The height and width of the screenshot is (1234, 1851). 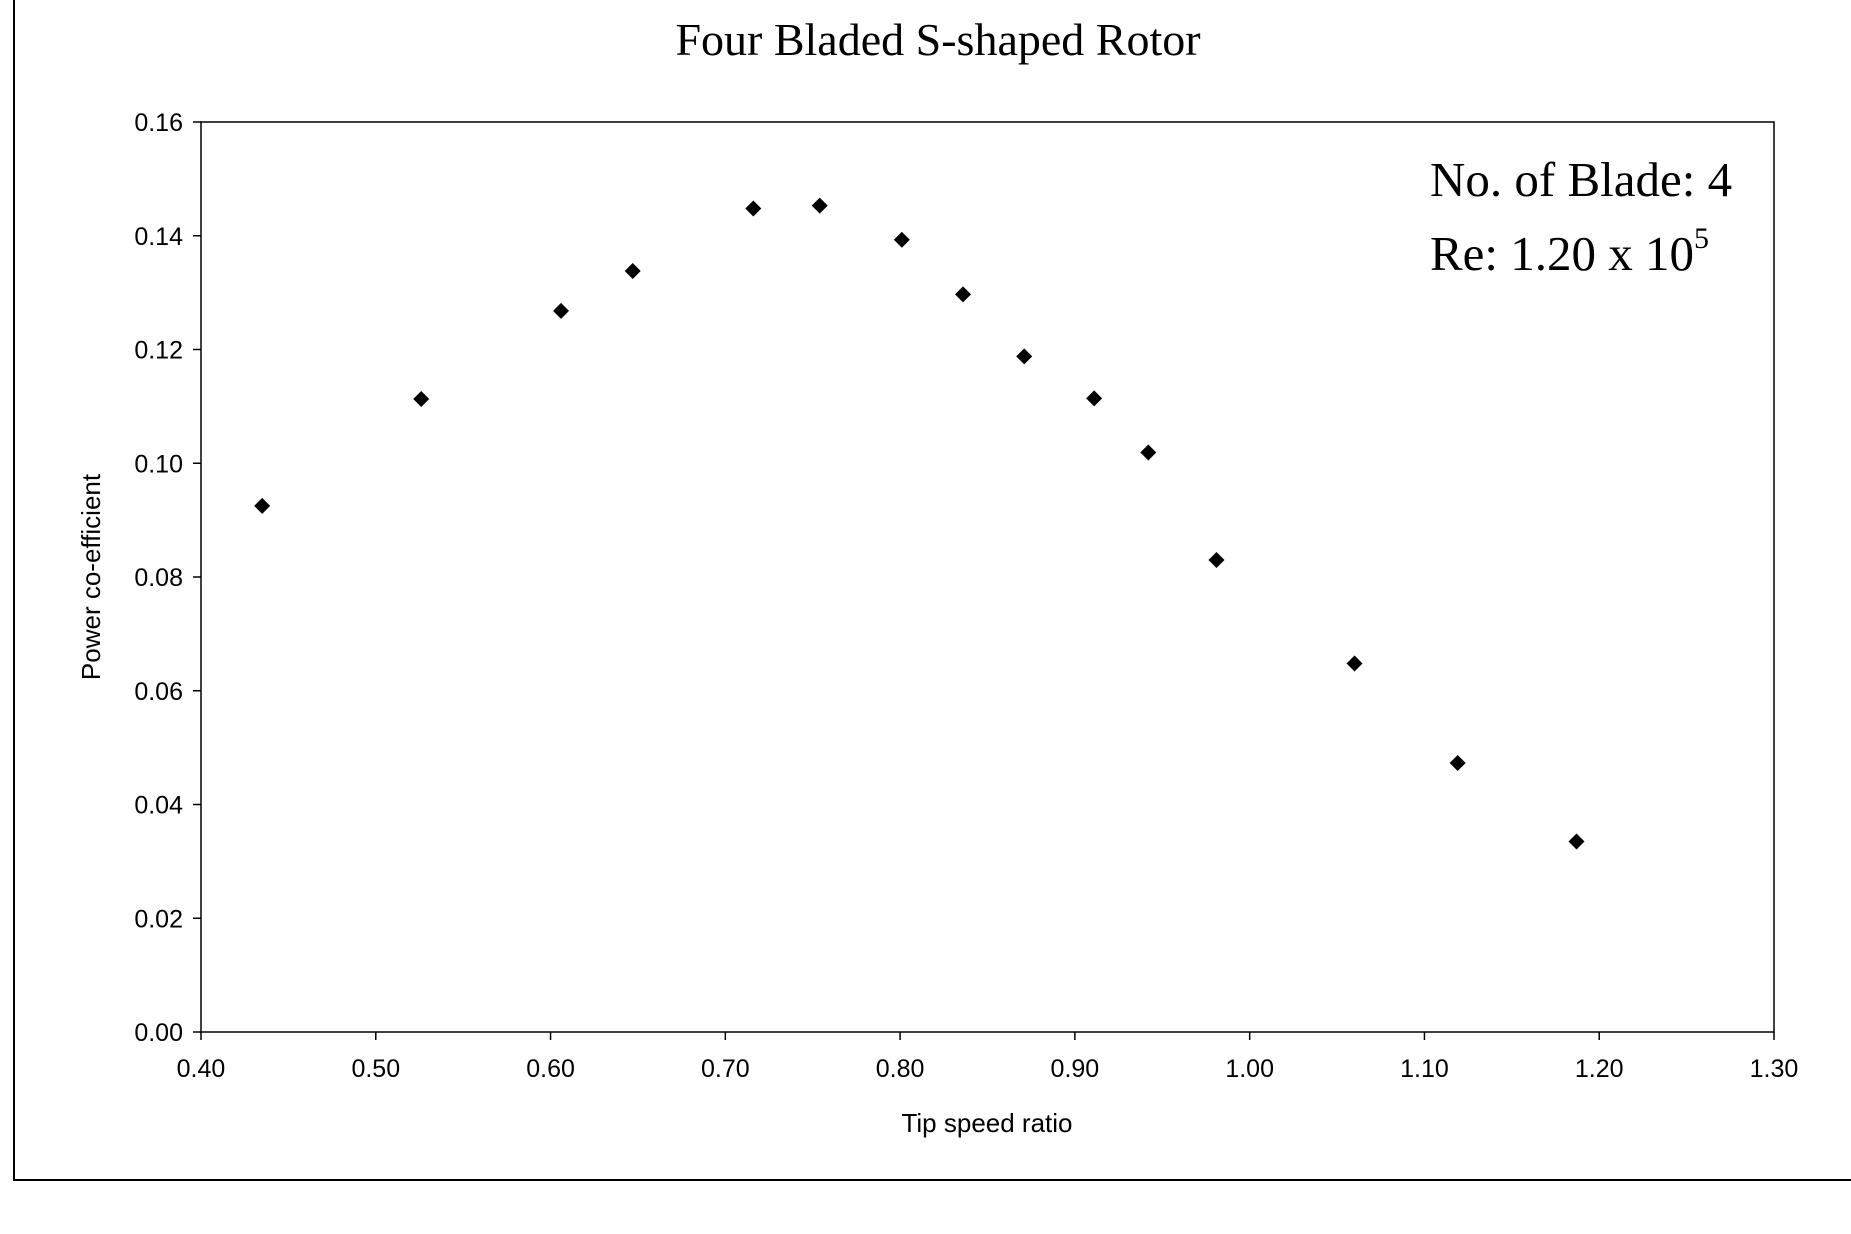 I want to click on x-tick-label: 0.50, so click(x=375, y=1069).